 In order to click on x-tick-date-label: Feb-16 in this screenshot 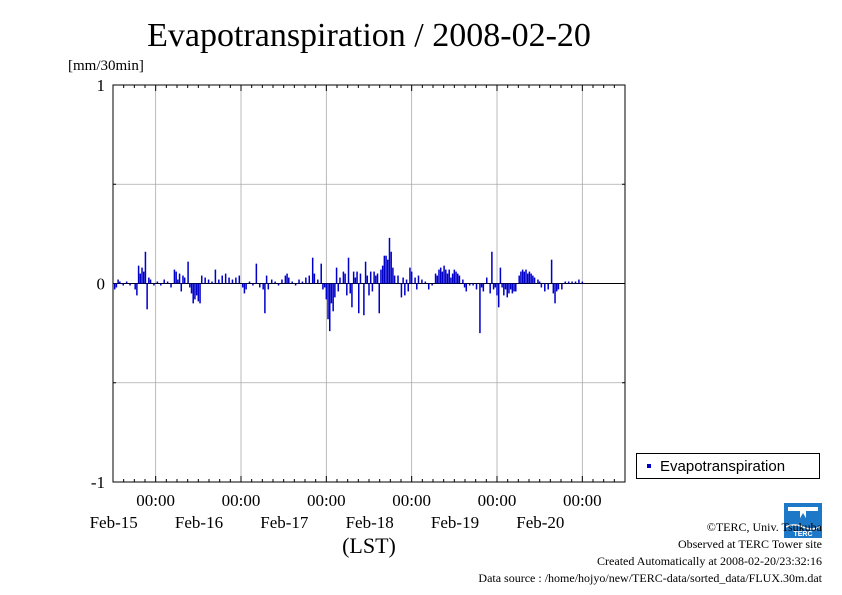, I will do `click(199, 522)`.